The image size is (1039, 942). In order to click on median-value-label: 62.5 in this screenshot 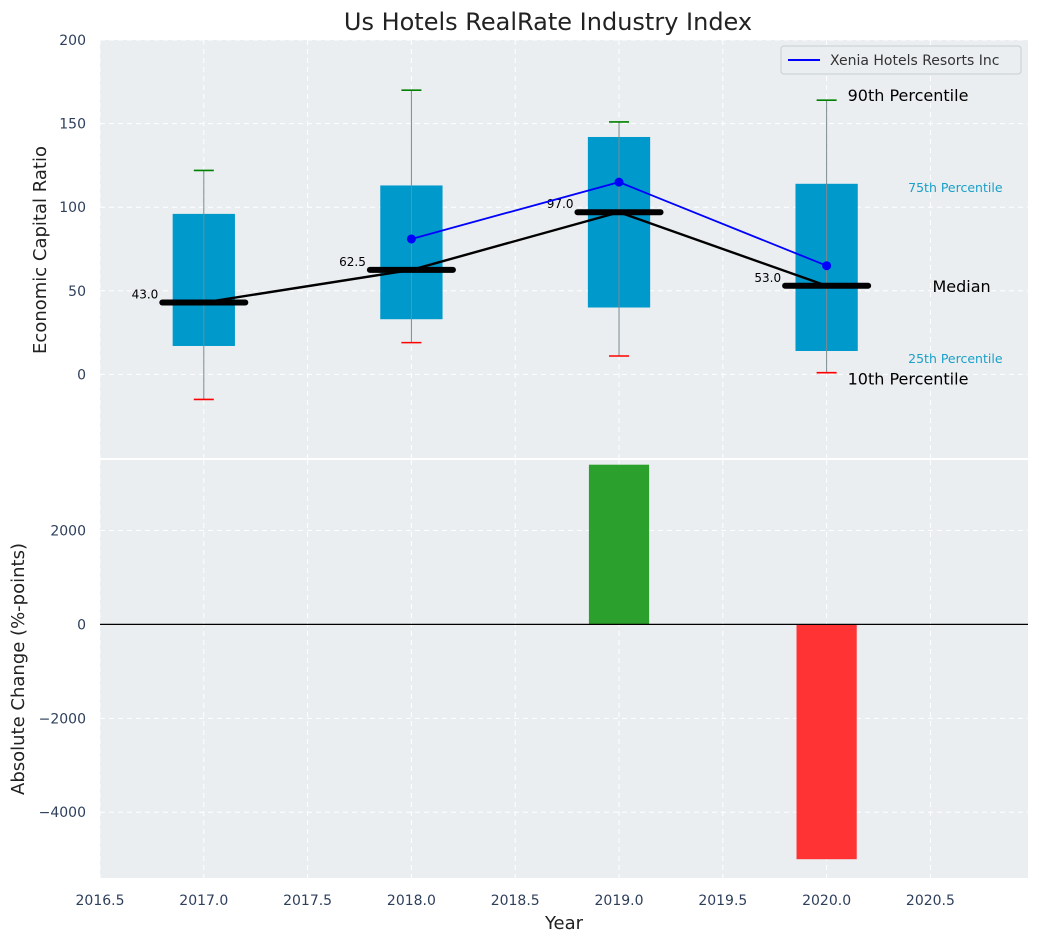, I will do `click(352, 262)`.